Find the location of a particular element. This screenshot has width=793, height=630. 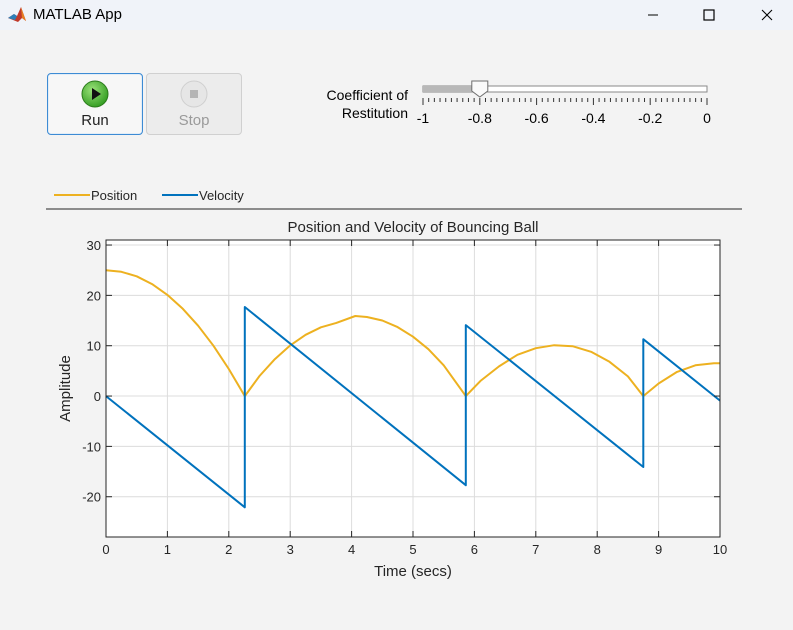

x-tick-label: 0 is located at coordinates (105, 549).